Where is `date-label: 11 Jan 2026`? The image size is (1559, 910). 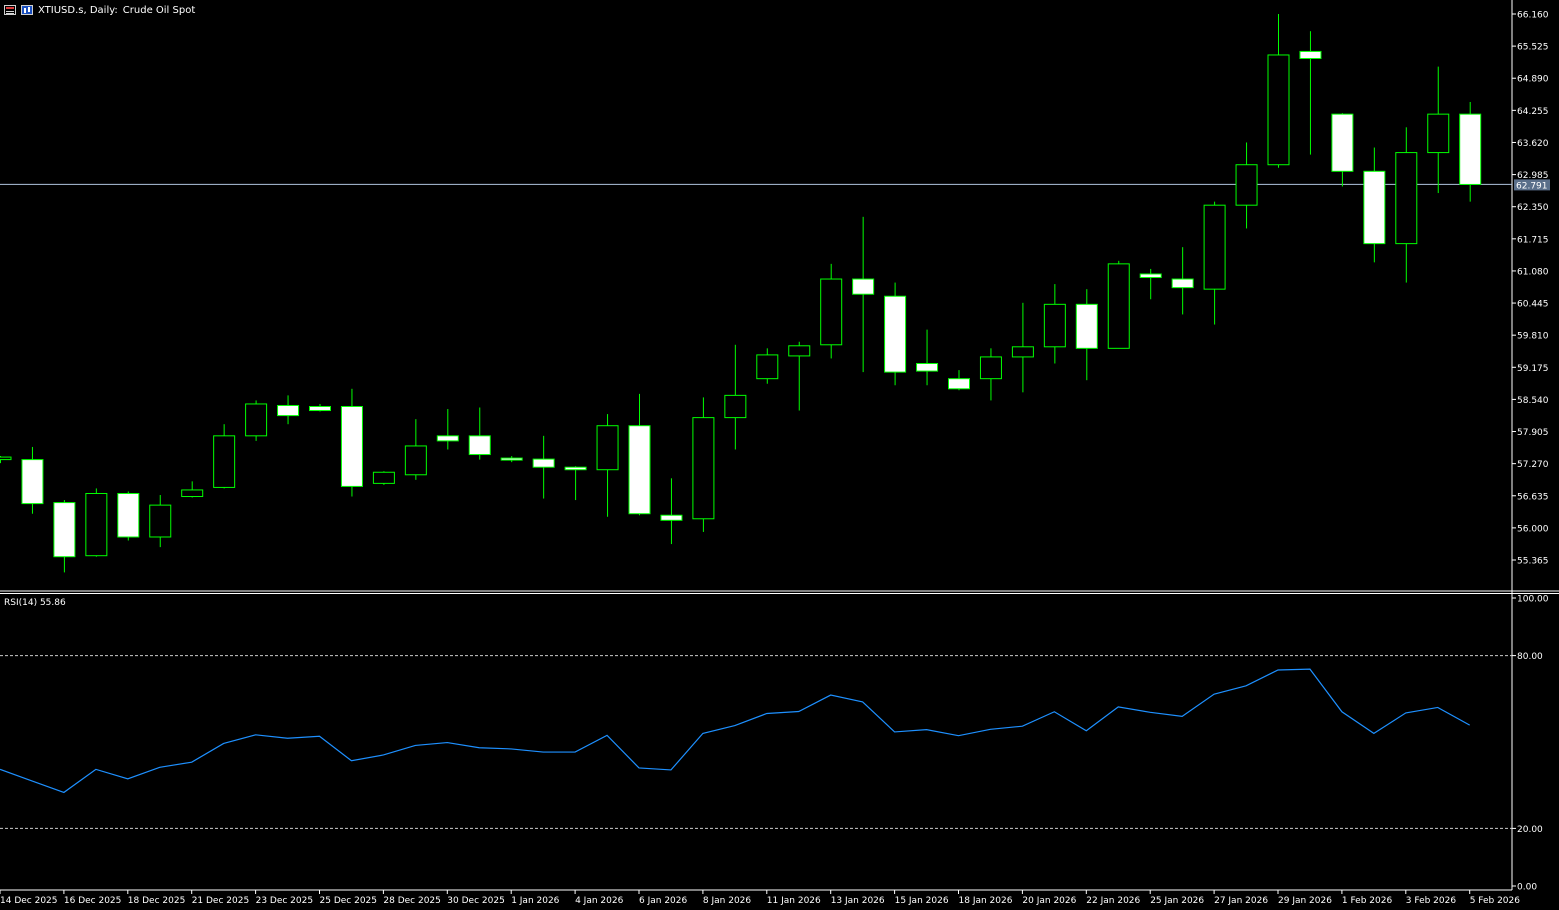 date-label: 11 Jan 2026 is located at coordinates (794, 901).